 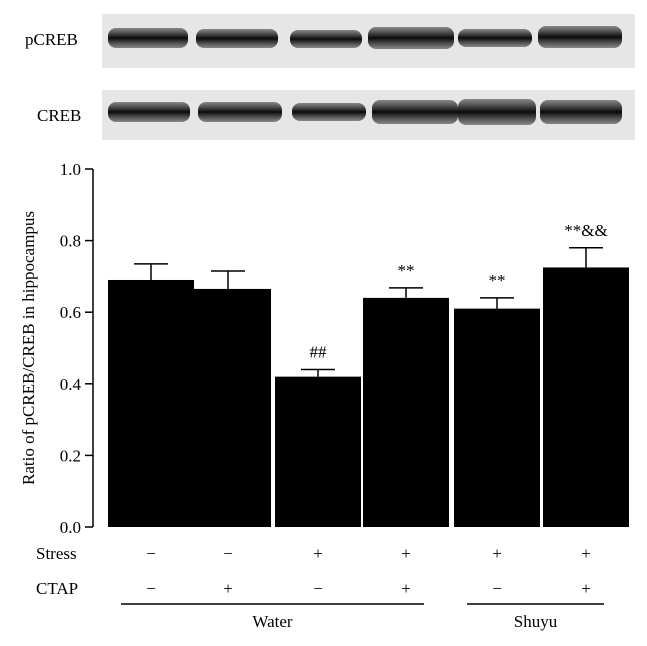 What do you see at coordinates (70, 241) in the screenshot?
I see `y-tick-label: 0.8` at bounding box center [70, 241].